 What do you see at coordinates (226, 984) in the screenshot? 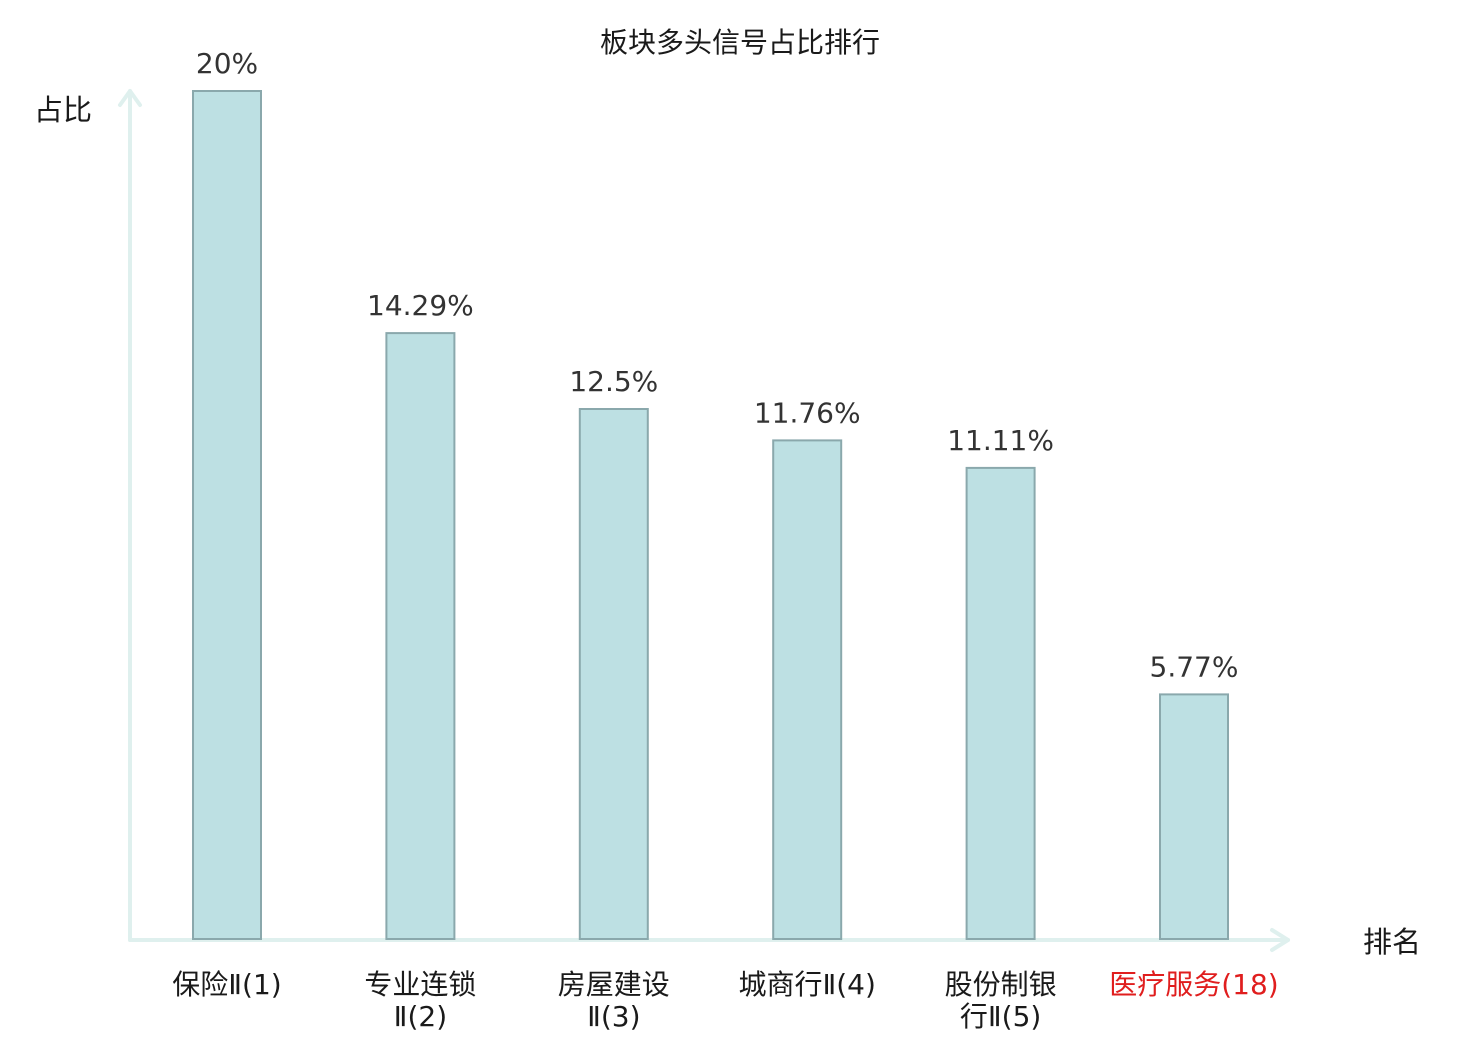
I see `category-label-1: 保险Ⅱ(1)` at bounding box center [226, 984].